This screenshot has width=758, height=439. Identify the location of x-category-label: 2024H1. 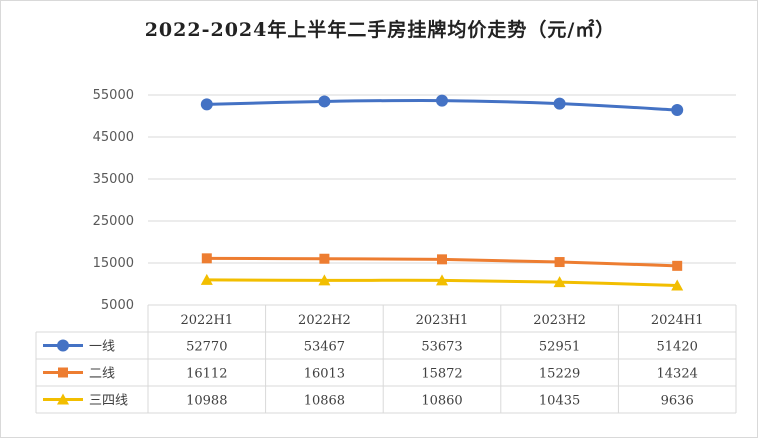
(677, 320).